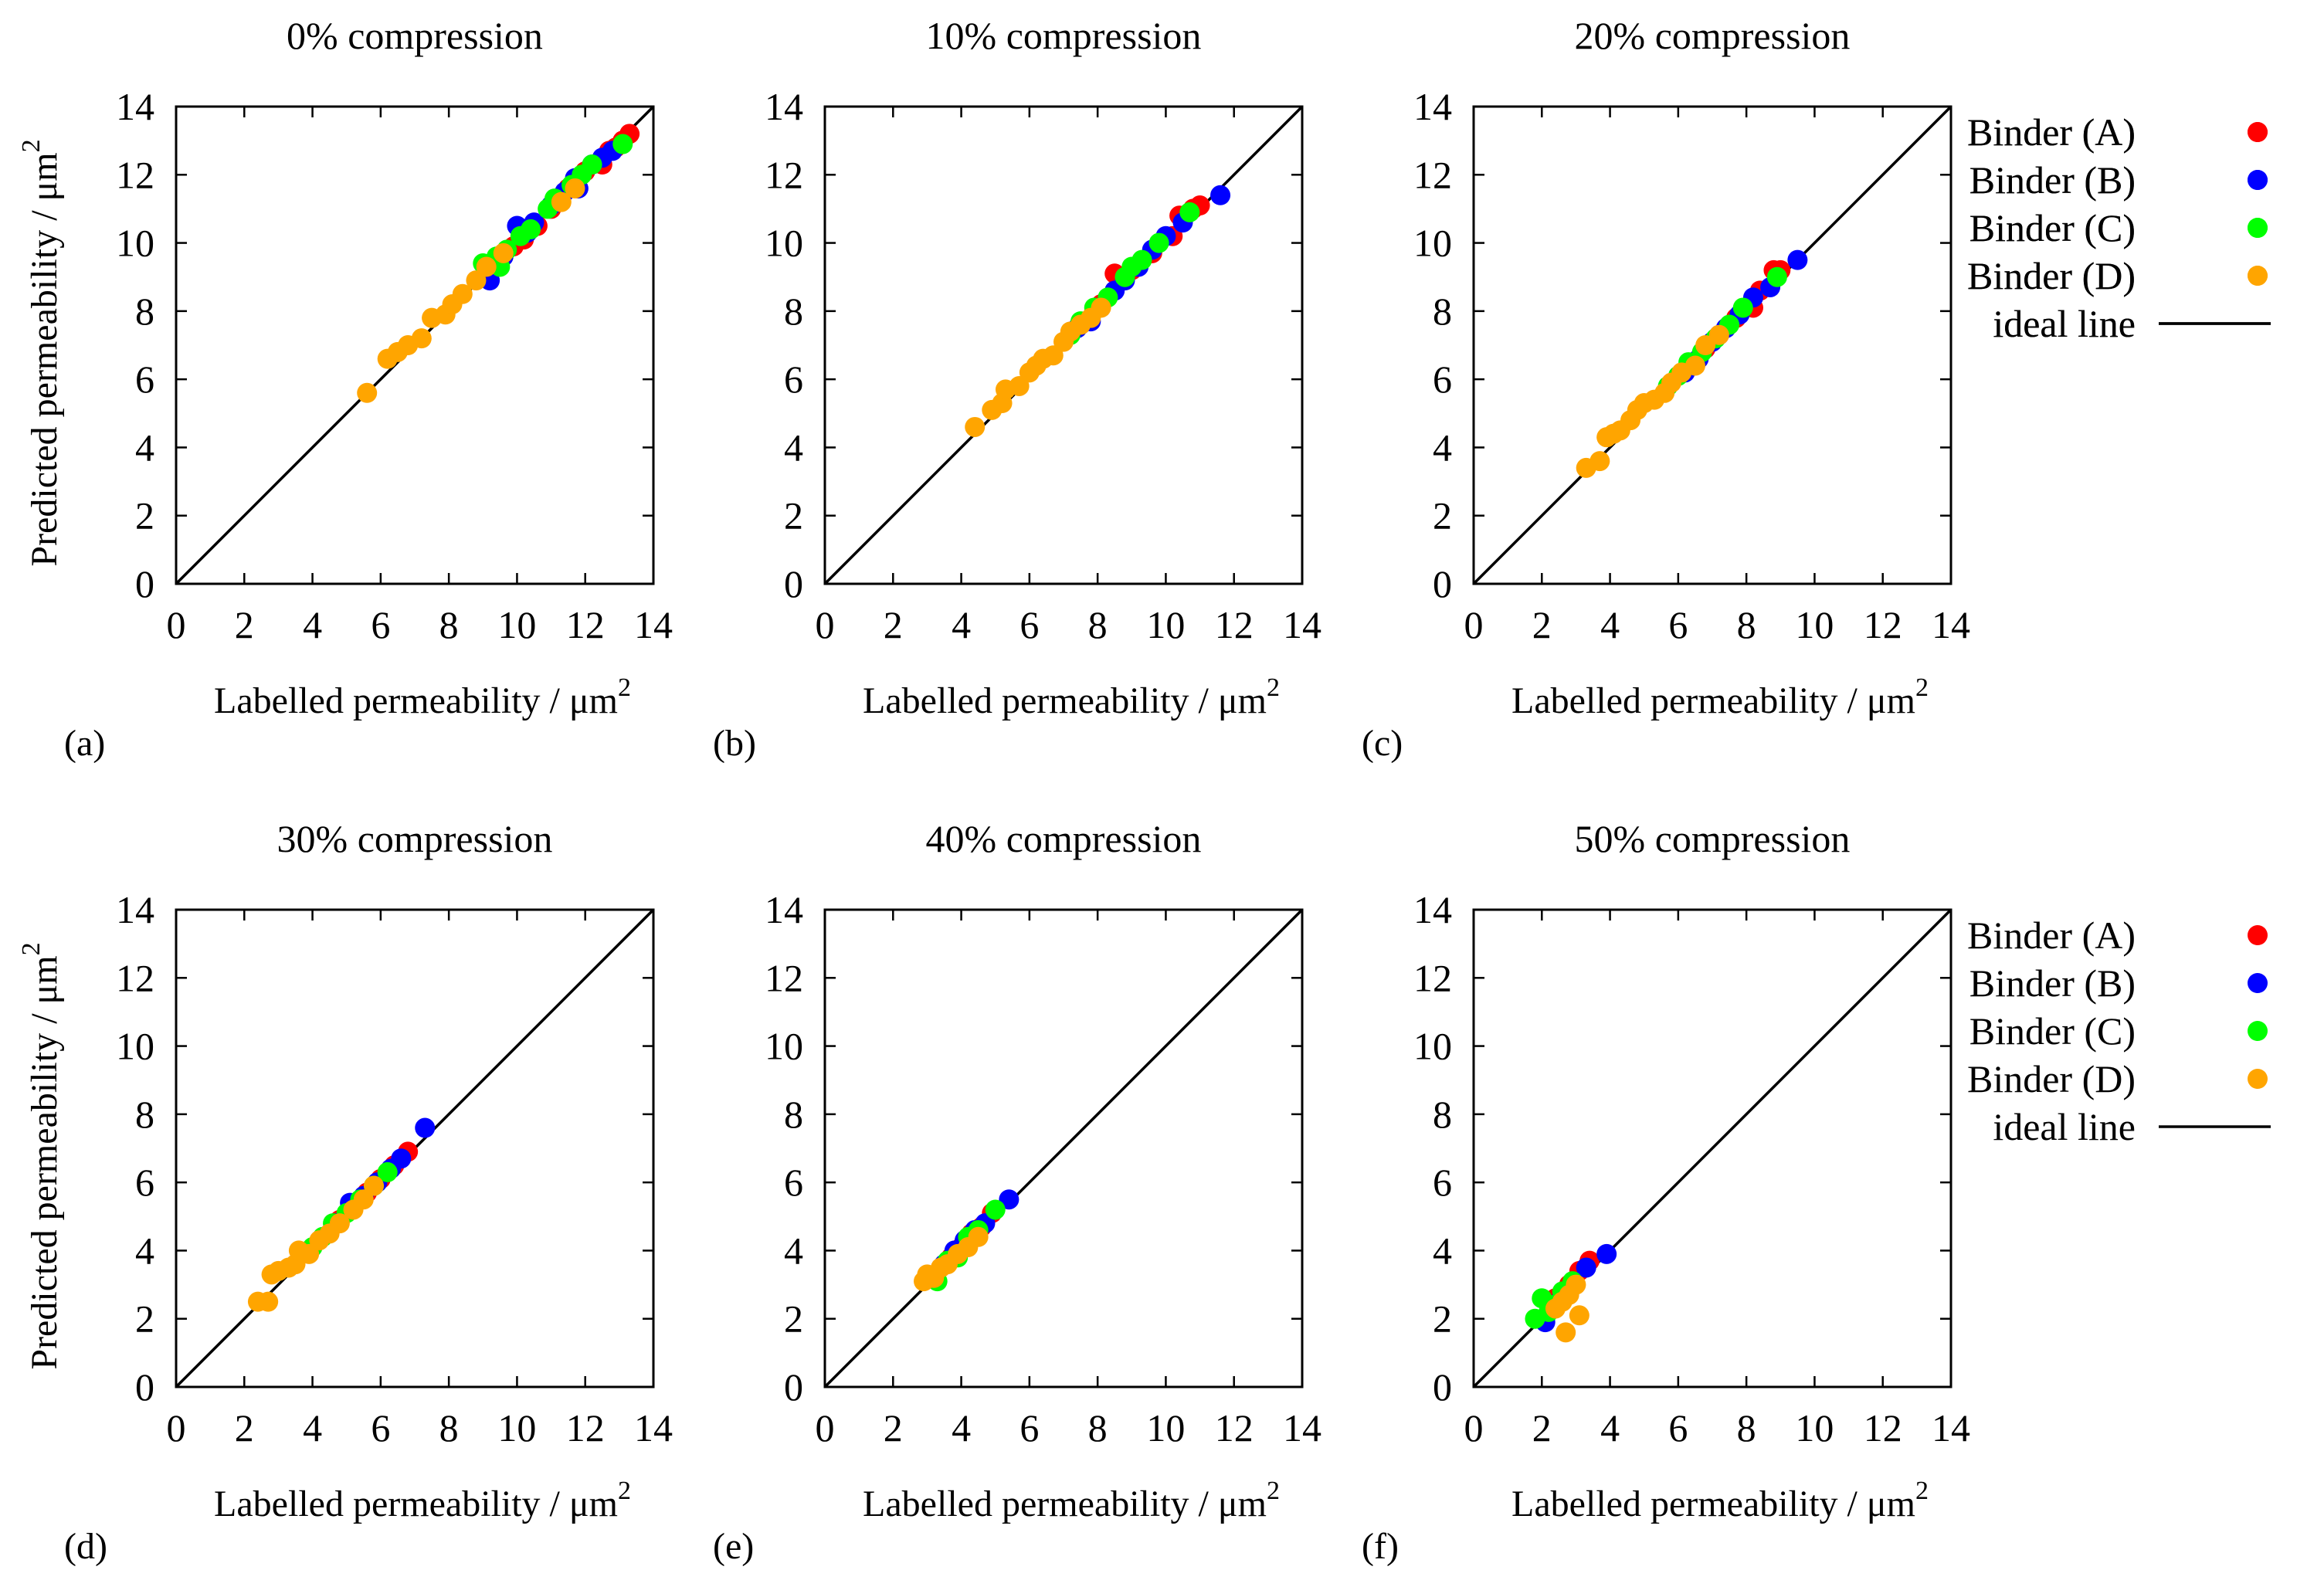 The image size is (2324, 1580). I want to click on legend-label-binder-a: Binder (A), so click(2051, 132).